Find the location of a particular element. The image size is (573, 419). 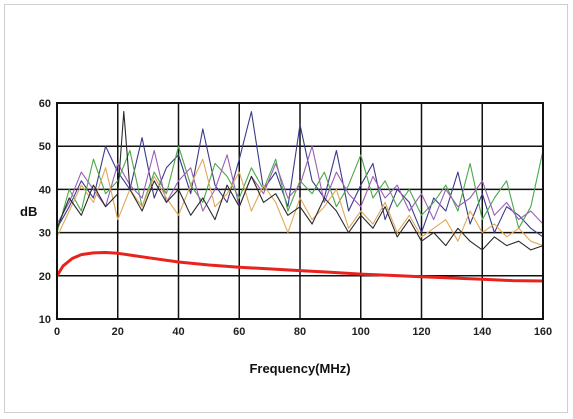

y-tick-label: 20 is located at coordinates (45, 277).